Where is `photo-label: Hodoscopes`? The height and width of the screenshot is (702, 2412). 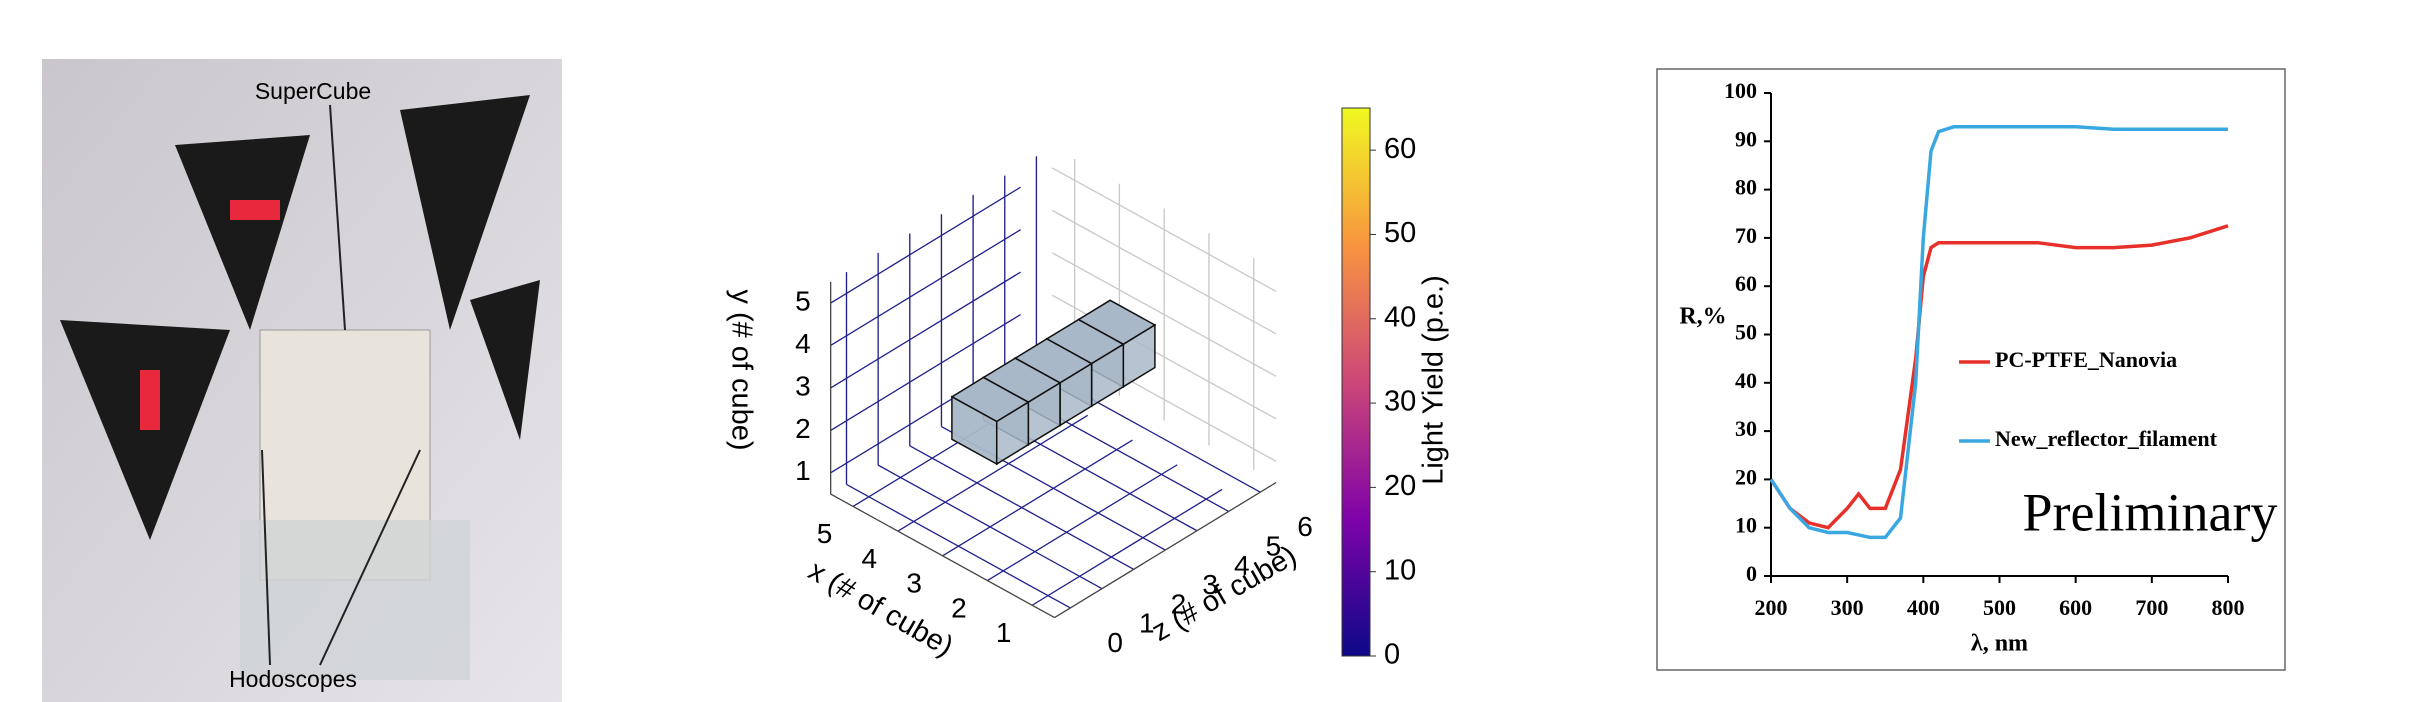
photo-label: Hodoscopes is located at coordinates (293, 679).